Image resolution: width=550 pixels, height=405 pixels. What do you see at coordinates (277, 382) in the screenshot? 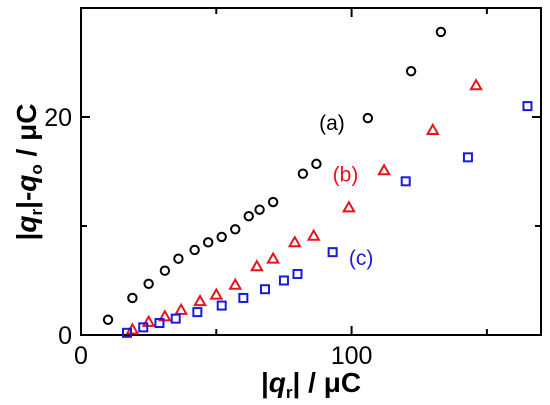
I see `x-label-q: q` at bounding box center [277, 382].